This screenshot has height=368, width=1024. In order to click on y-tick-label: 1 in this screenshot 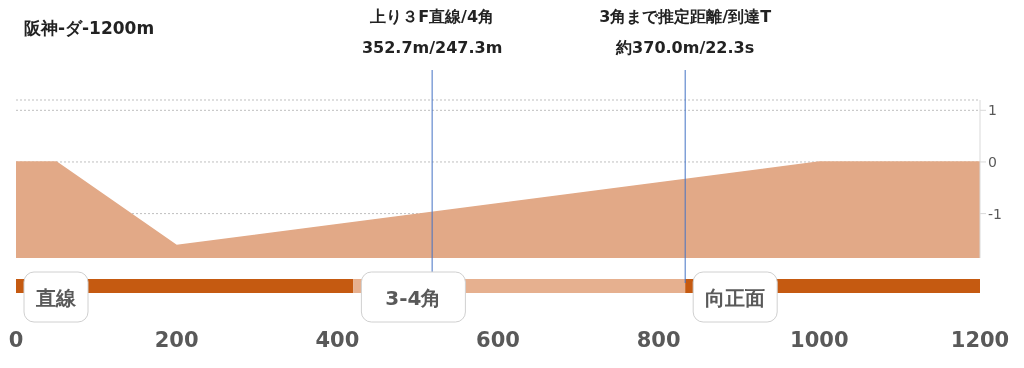, I will do `click(992, 110)`.